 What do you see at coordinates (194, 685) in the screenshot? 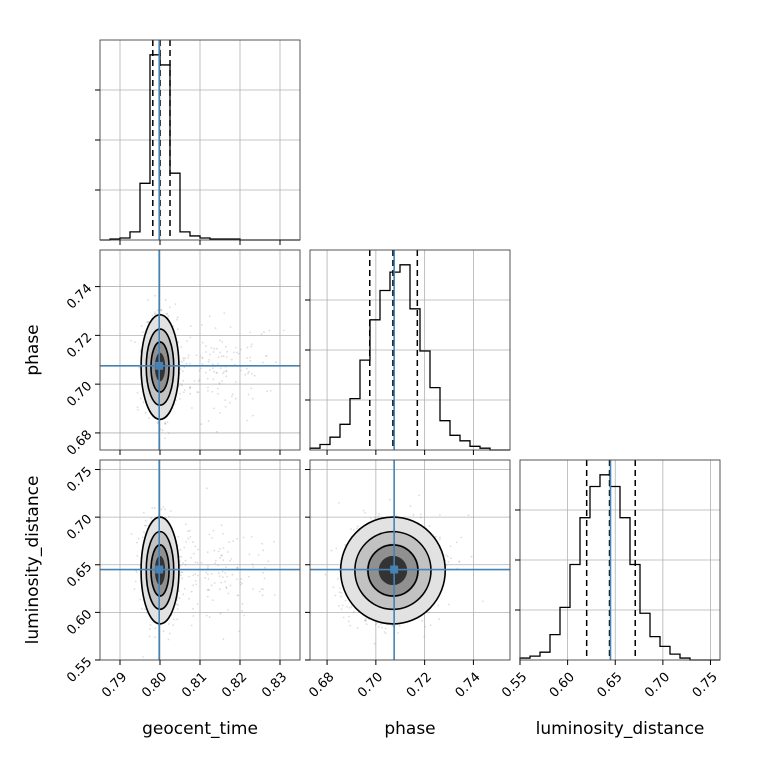
I see `x-tick-label-geocent-time-2: 0.81` at bounding box center [194, 685].